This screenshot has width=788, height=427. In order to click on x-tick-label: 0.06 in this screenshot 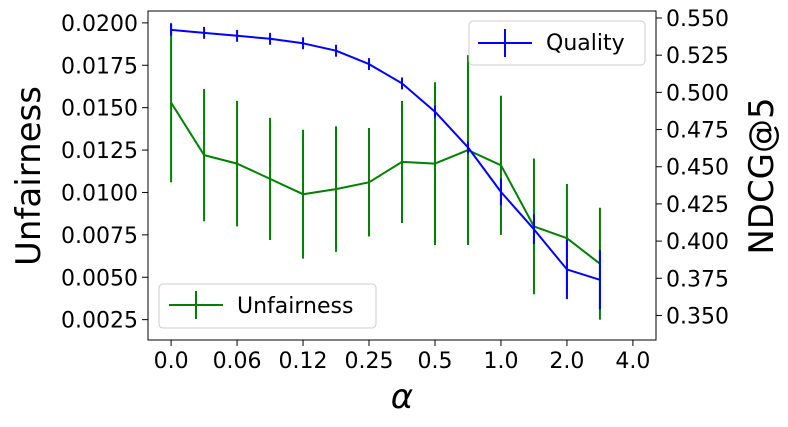, I will do `click(237, 361)`.